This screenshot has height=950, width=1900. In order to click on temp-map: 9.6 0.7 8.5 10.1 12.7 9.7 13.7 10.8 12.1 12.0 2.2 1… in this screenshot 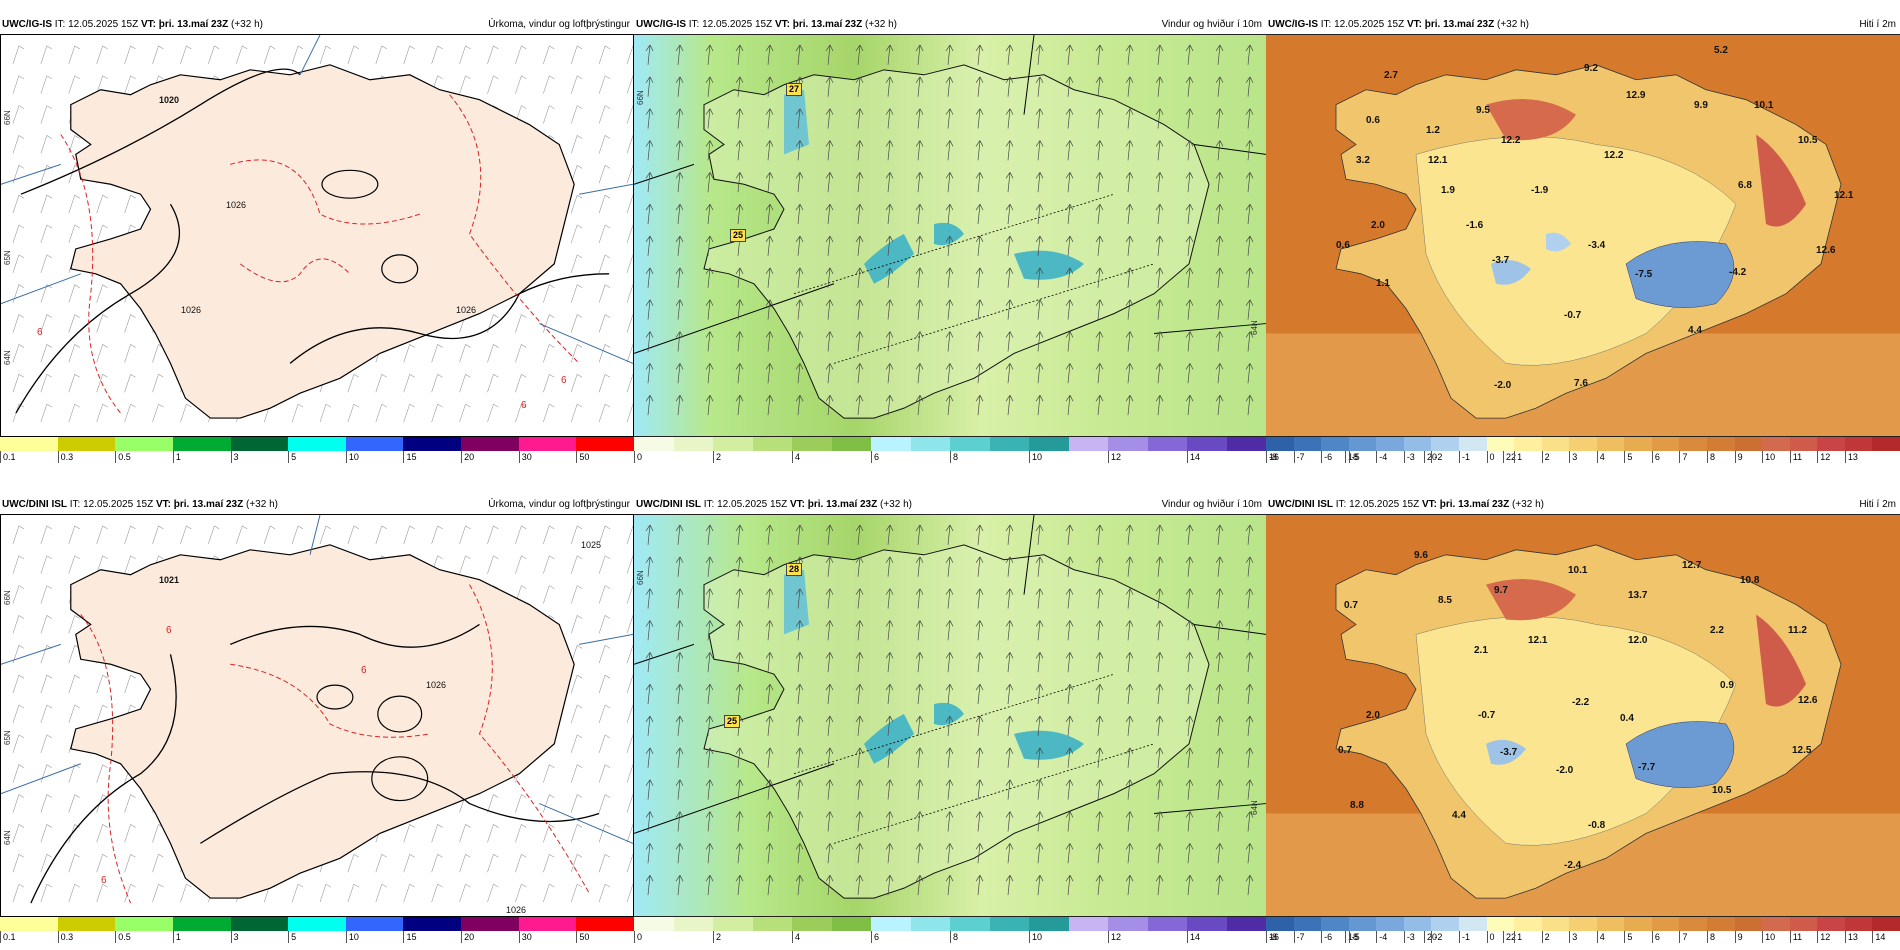, I will do `click(1583, 715)`.